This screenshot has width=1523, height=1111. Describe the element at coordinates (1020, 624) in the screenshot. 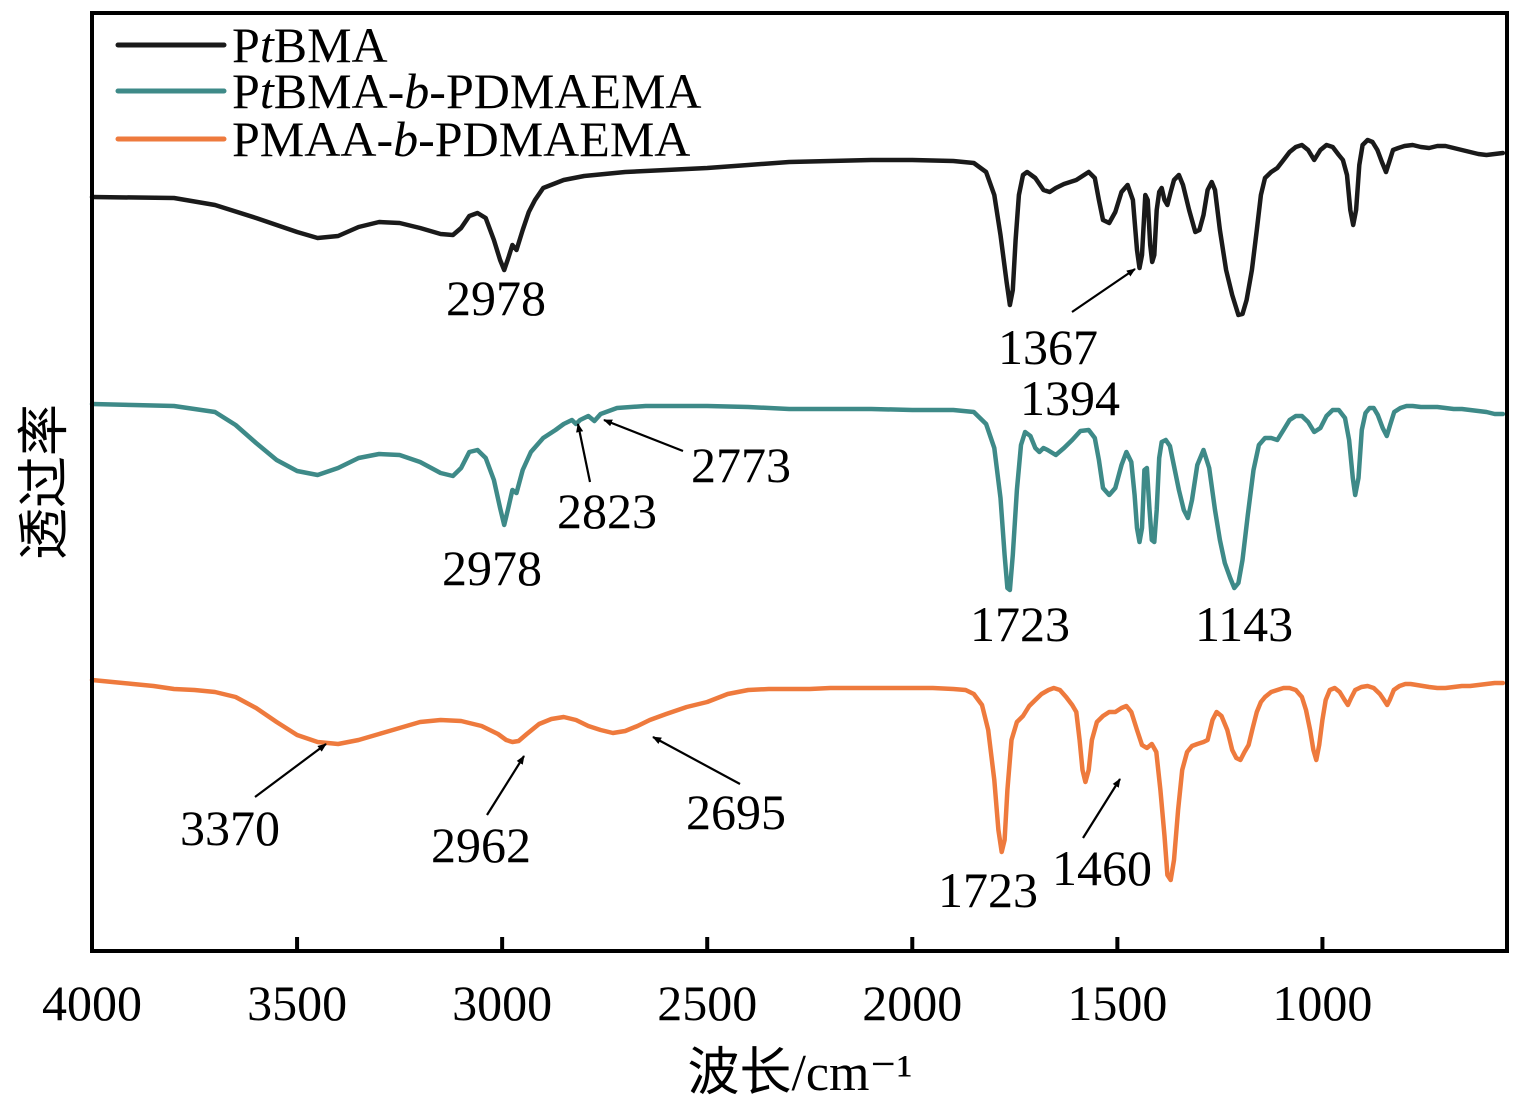

I see `annotation-copolymer-1723: 1723` at that location.